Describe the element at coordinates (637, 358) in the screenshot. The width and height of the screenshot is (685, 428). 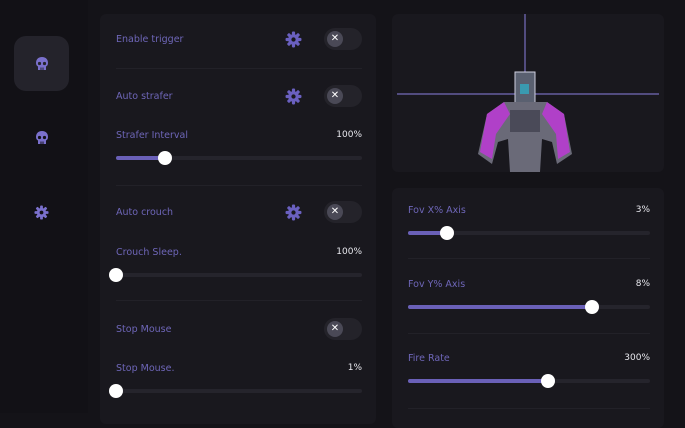
I see `fire_rate-value: 300%` at that location.